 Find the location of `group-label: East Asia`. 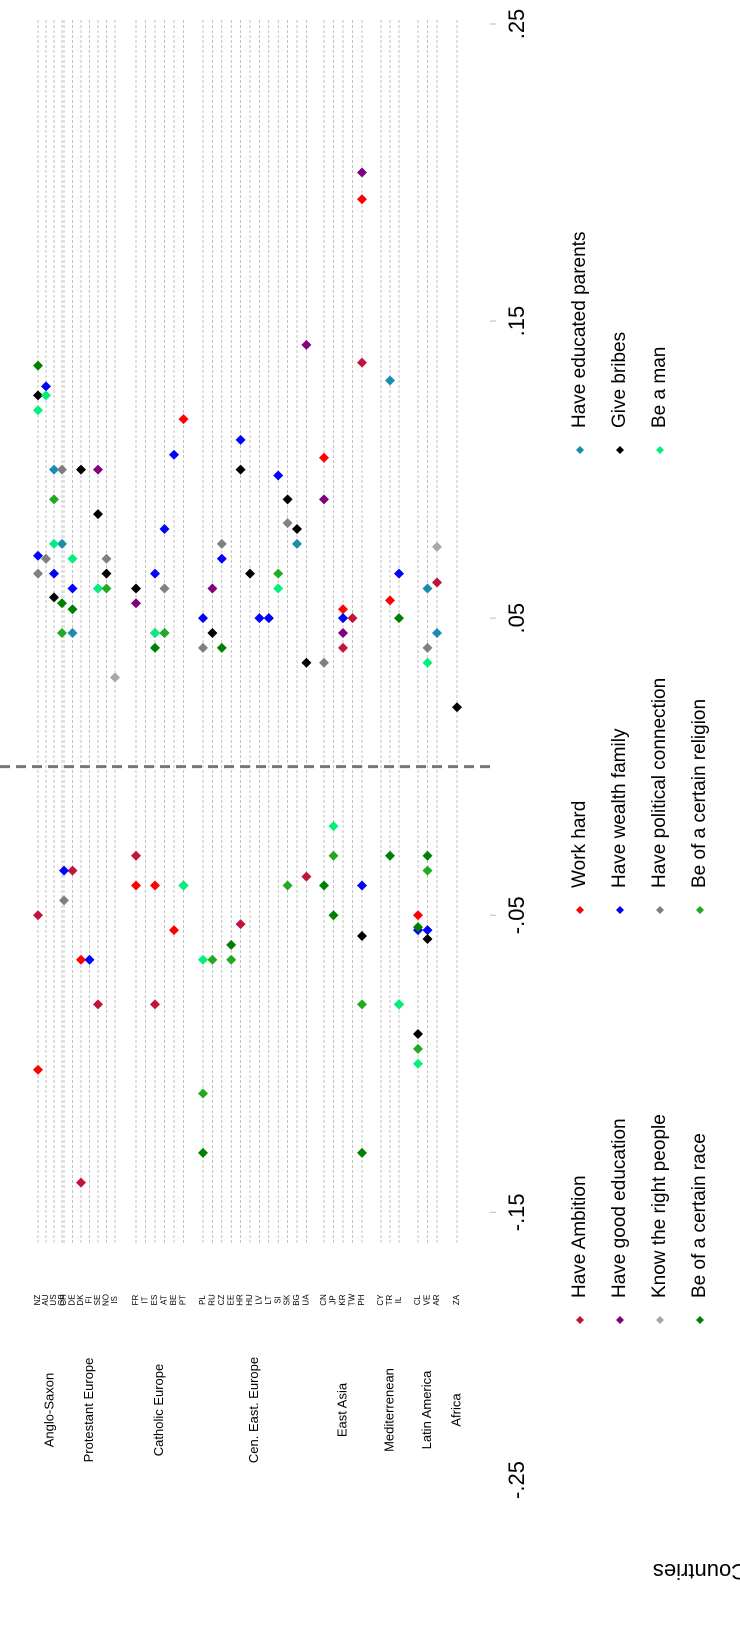

group-label: East Asia is located at coordinates (341, 1409).